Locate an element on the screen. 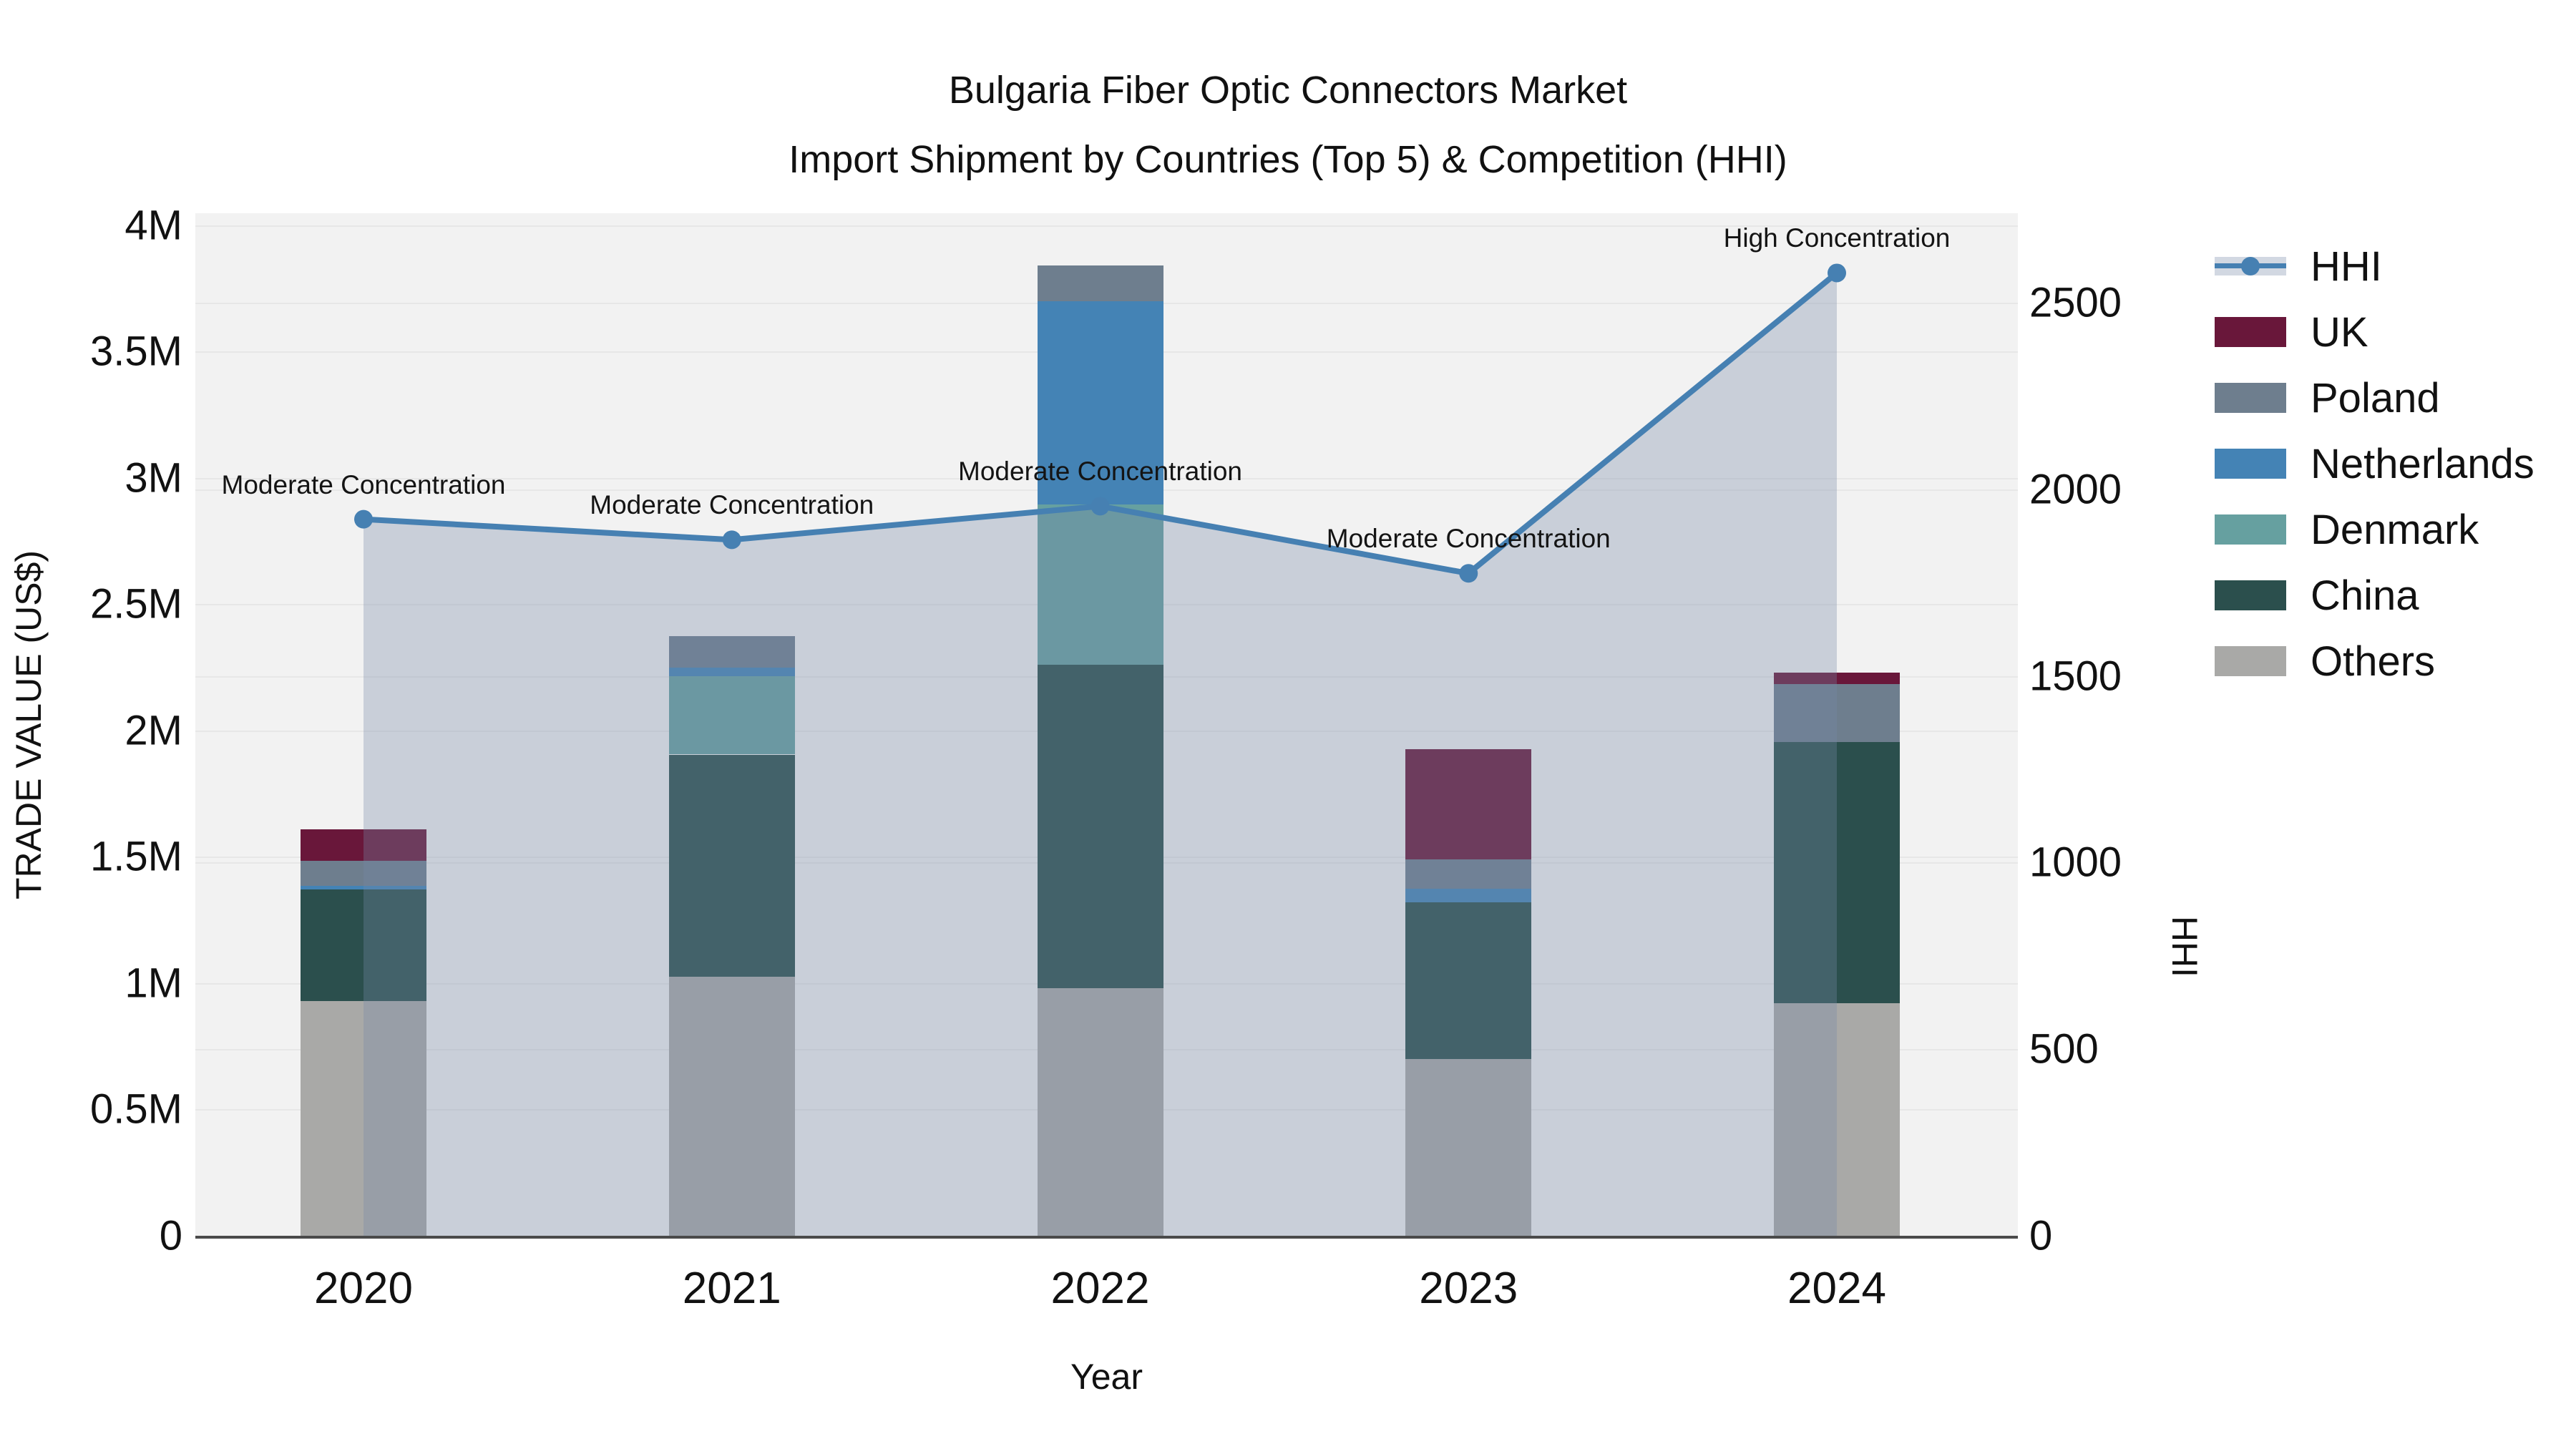  annotation-2020: Moderate Concentration is located at coordinates (363, 484).